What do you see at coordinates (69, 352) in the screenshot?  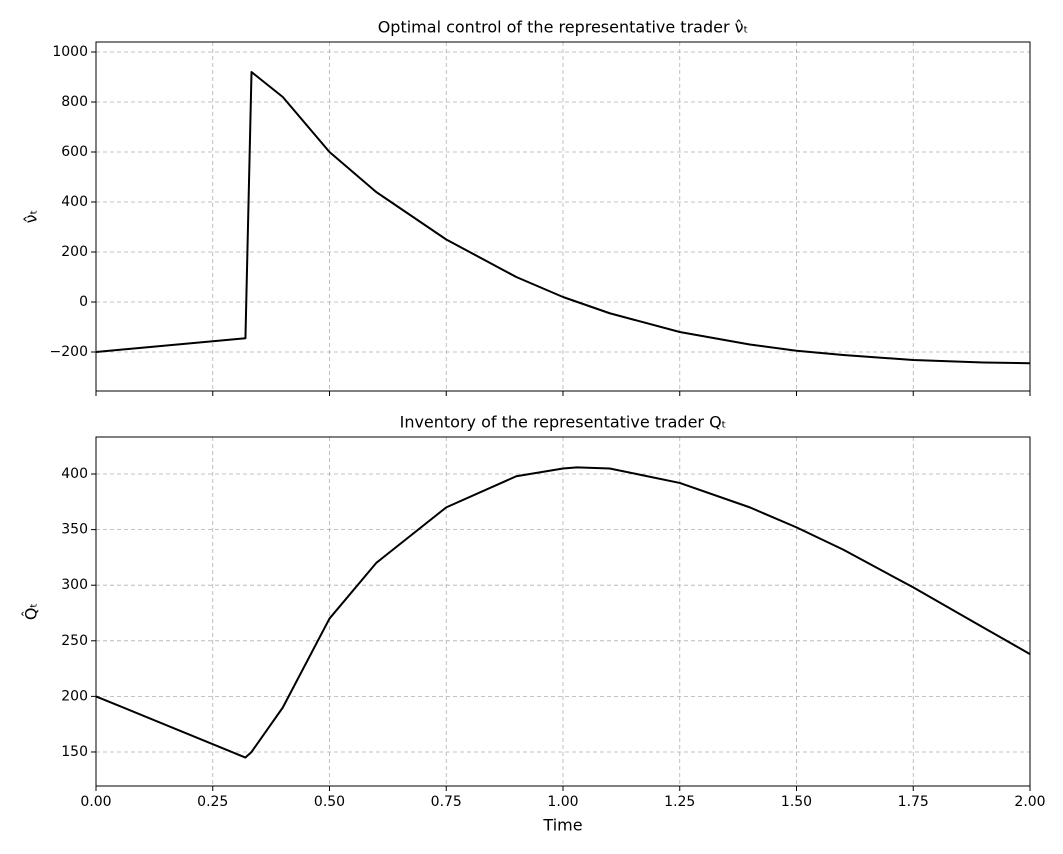 I see `y-tick-label: −200` at bounding box center [69, 352].